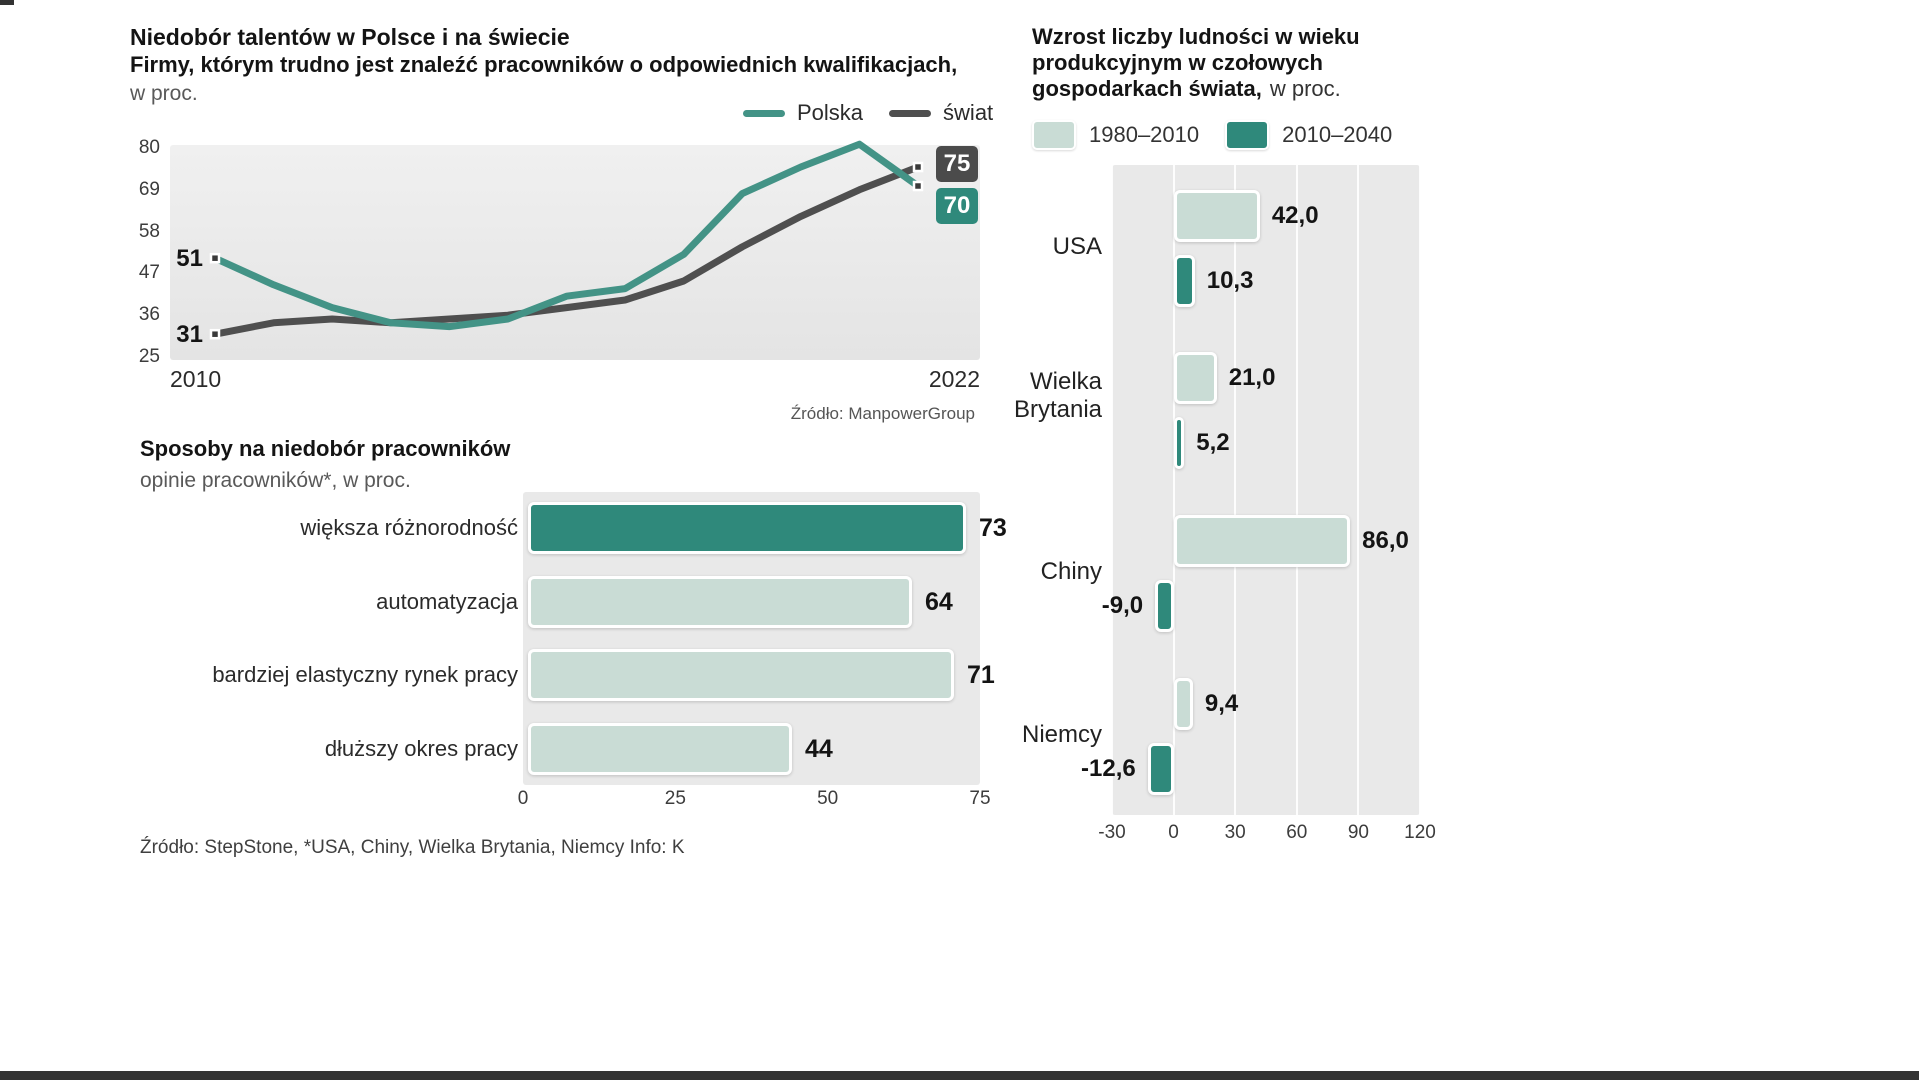 This screenshot has width=1919, height=1080. What do you see at coordinates (993, 528) in the screenshot?
I see `bar-value: 73` at bounding box center [993, 528].